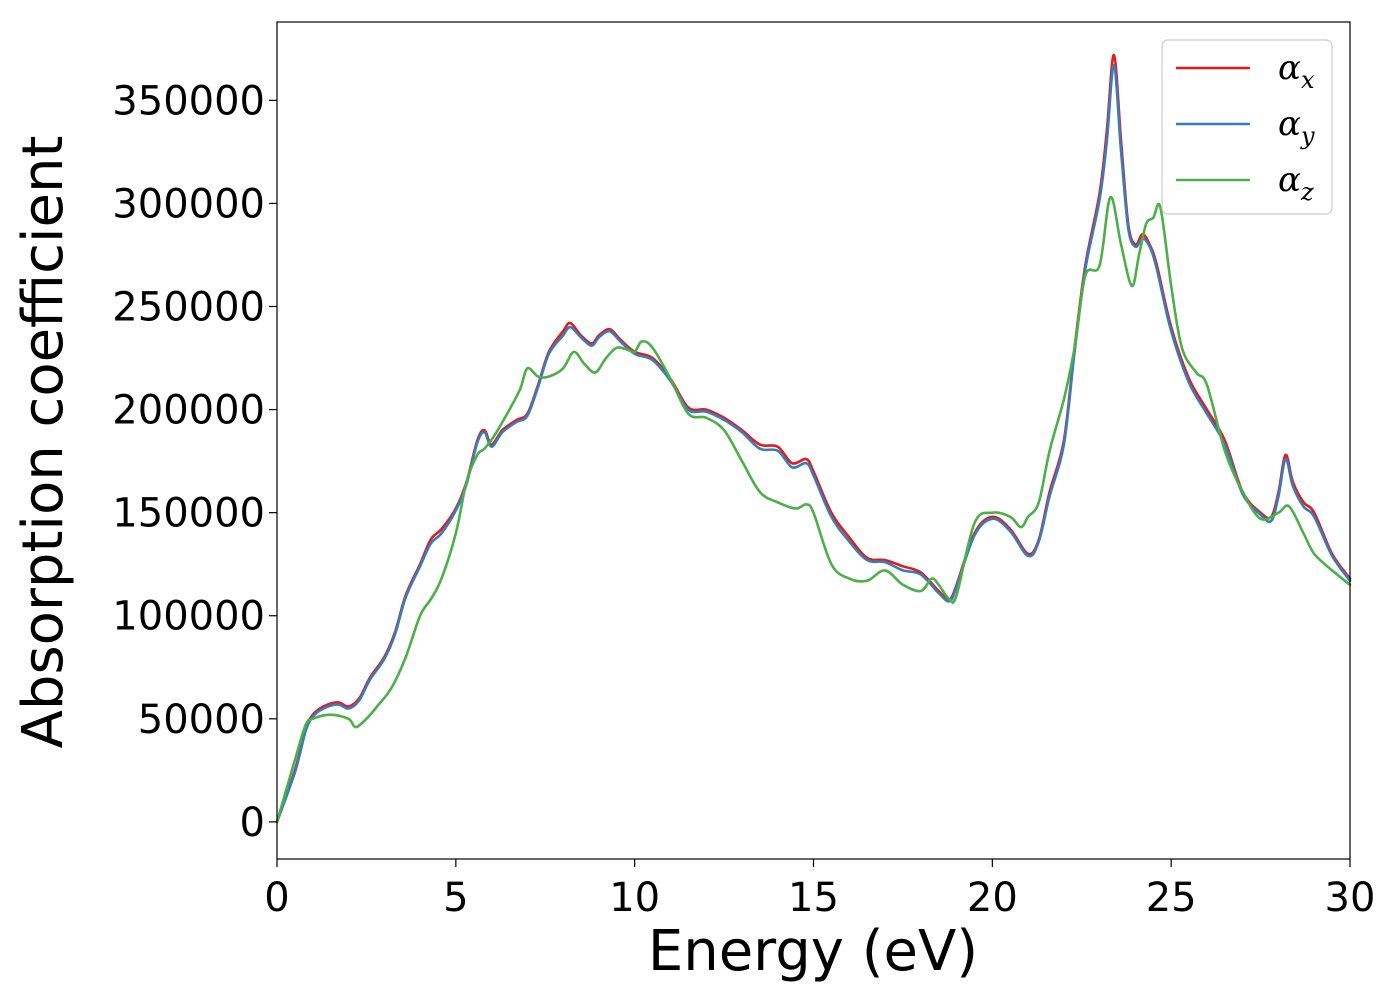 The width and height of the screenshot is (1400, 1000). What do you see at coordinates (992, 898) in the screenshot?
I see `x-tick-label: 20` at bounding box center [992, 898].